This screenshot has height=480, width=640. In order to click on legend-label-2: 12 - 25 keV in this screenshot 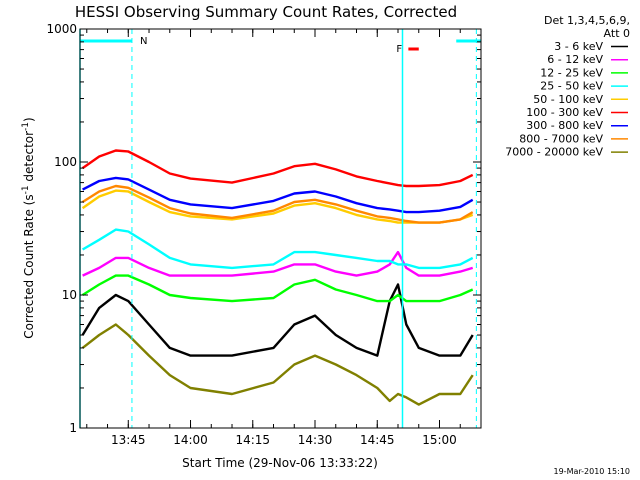, I will do `click(571, 72)`.